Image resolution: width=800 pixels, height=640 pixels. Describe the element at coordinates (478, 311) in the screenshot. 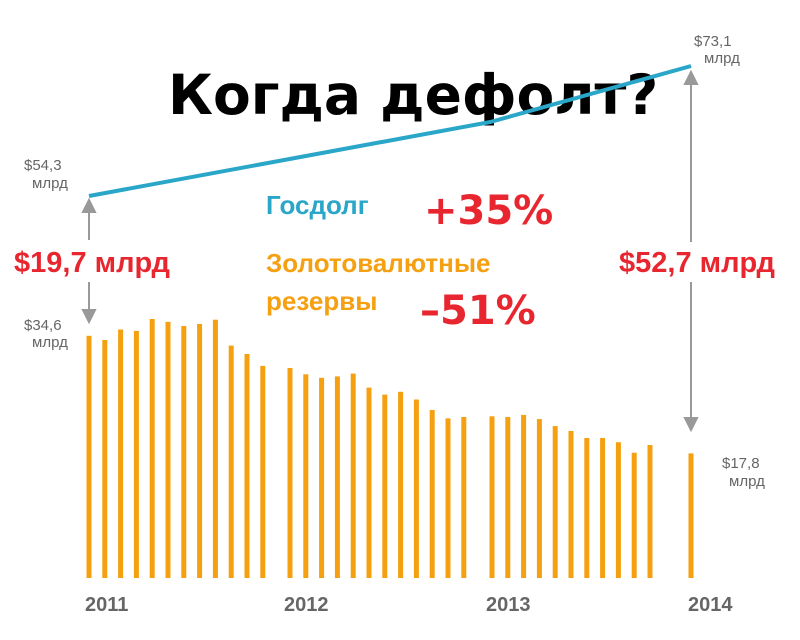

I see `legend-reserves-change: –51%` at that location.